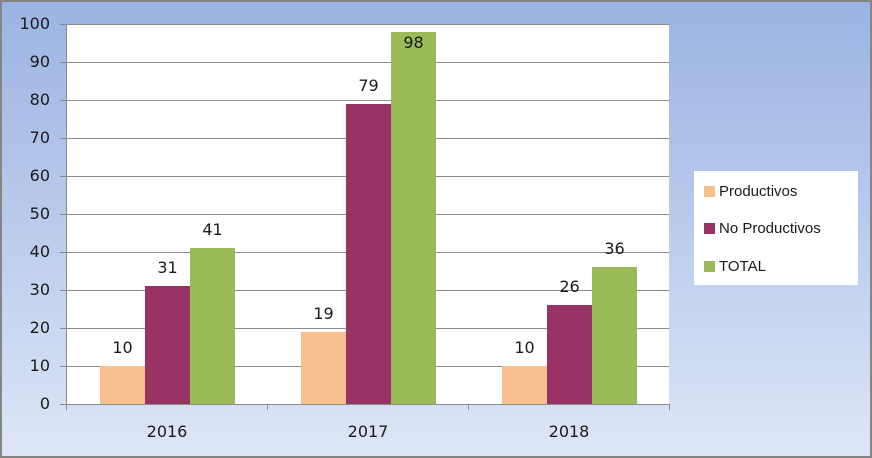  What do you see at coordinates (39, 175) in the screenshot?
I see `y-tick-label: 60` at bounding box center [39, 175].